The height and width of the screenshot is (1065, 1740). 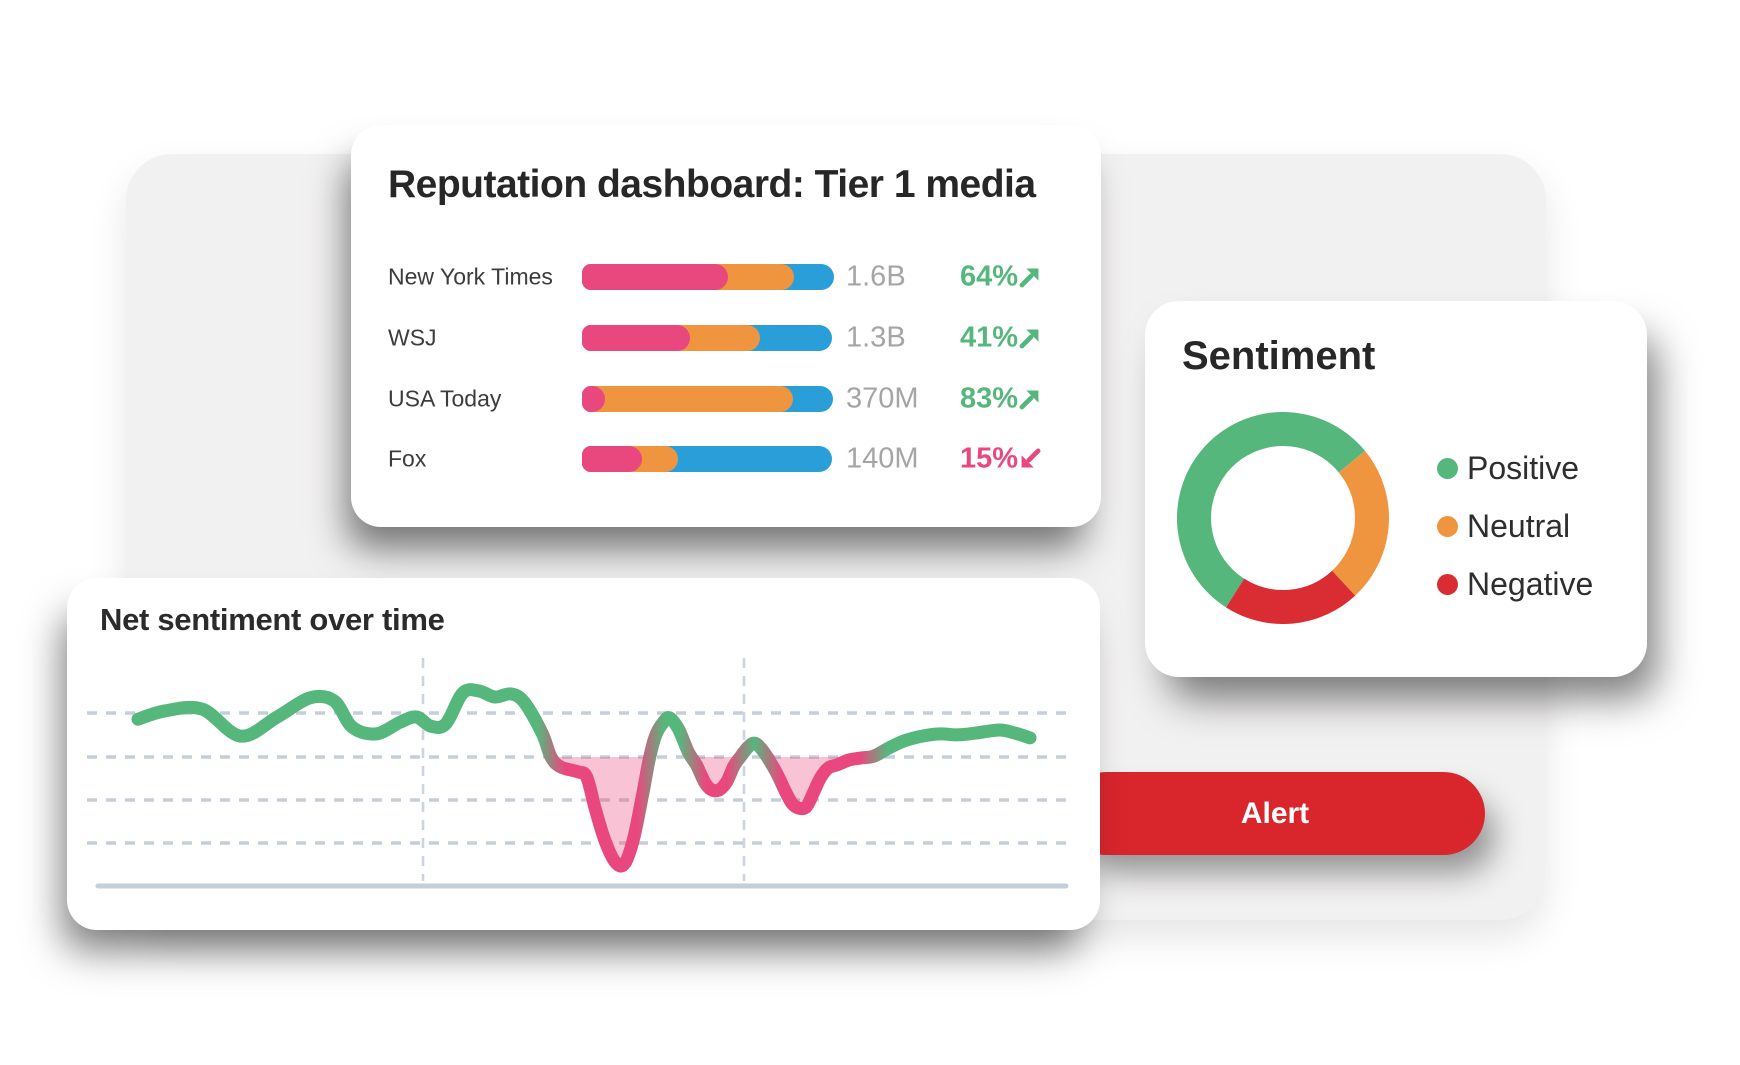 What do you see at coordinates (687, 399) in the screenshot?
I see `bar-segment-orange` at bounding box center [687, 399].